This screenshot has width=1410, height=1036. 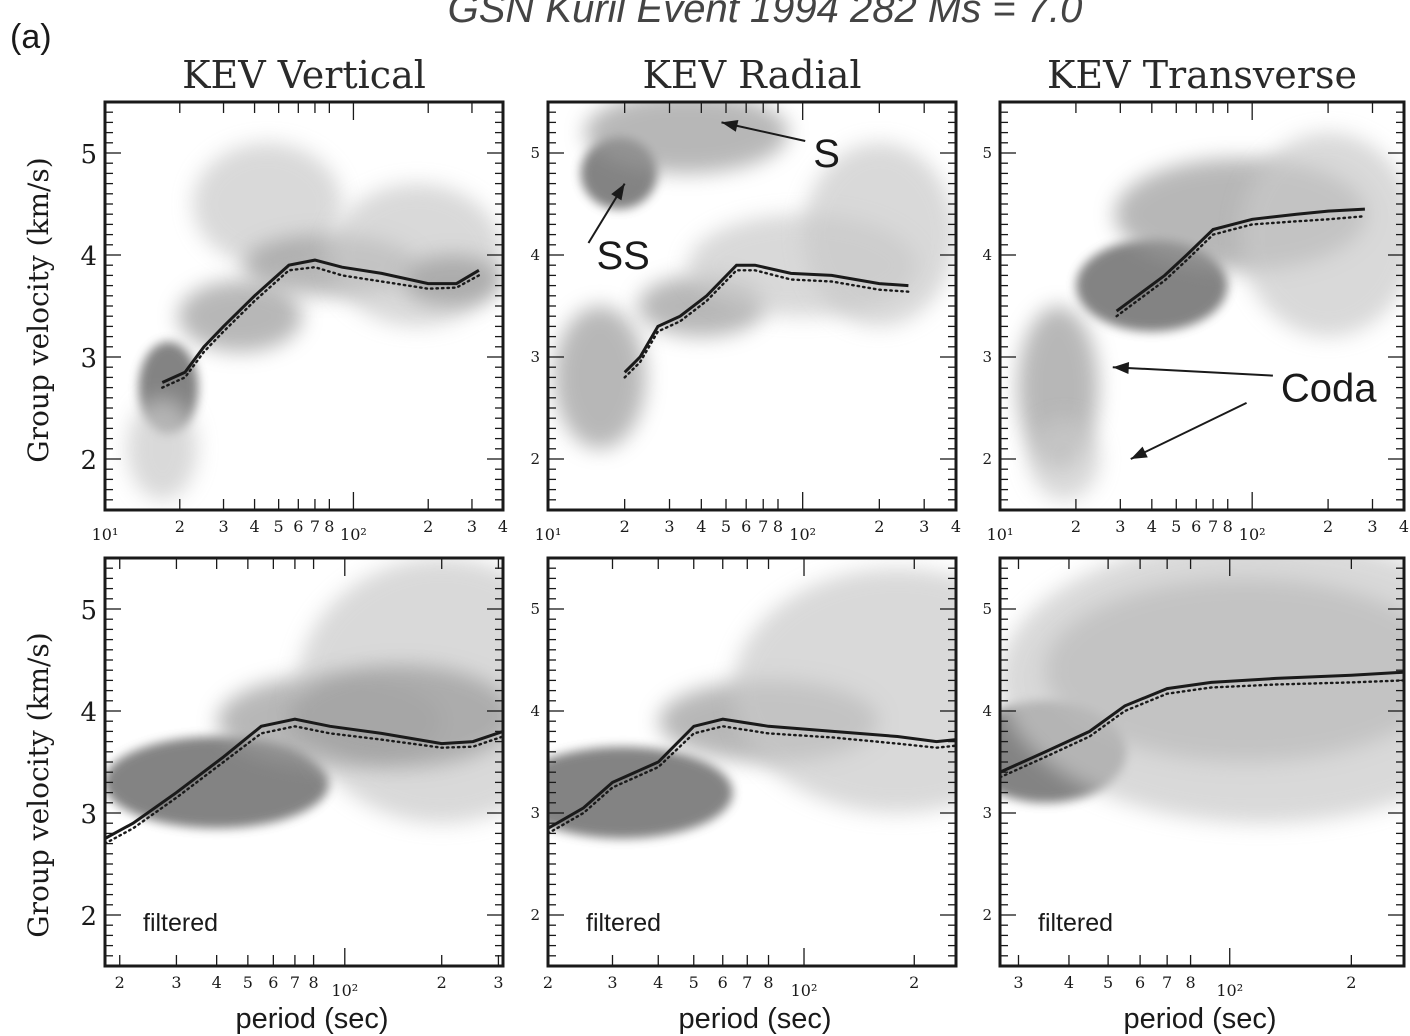 I want to click on panel-label: (a), so click(x=31, y=37).